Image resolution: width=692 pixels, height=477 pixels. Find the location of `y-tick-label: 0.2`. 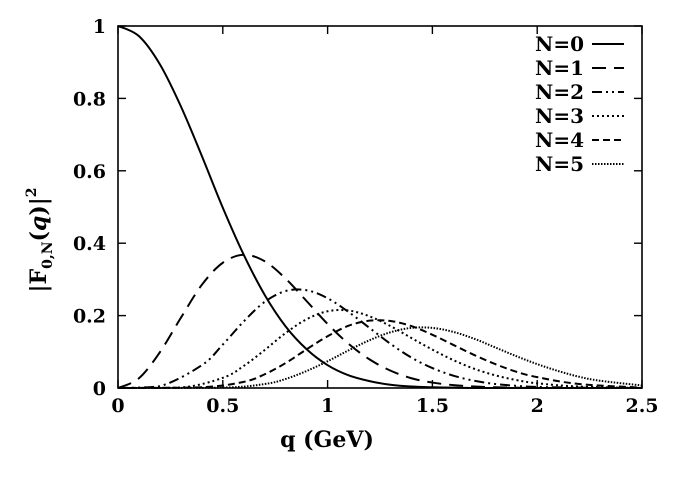

y-tick-label: 0.2 is located at coordinates (89, 317).